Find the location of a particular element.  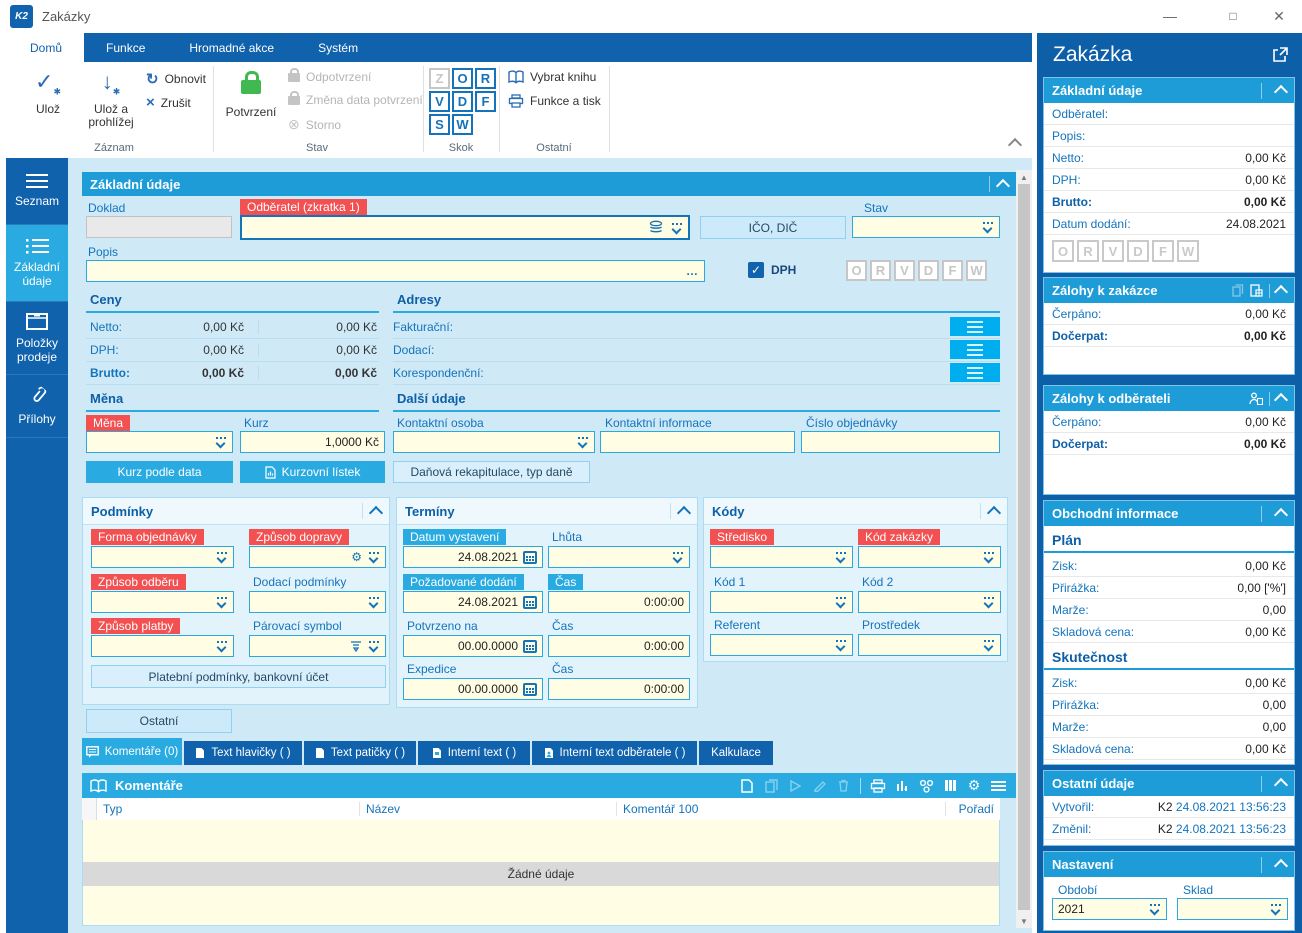

lhuta-field is located at coordinates (619, 557).